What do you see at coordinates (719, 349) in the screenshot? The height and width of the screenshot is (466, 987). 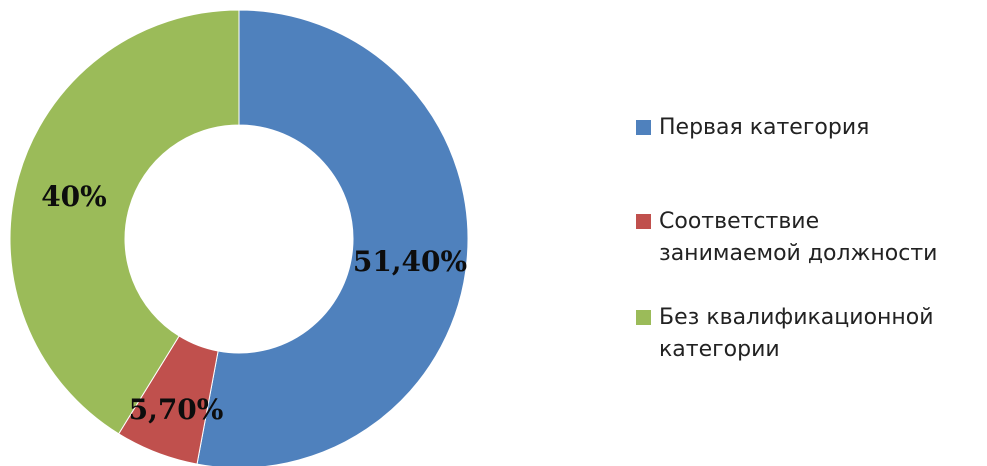 I see `legend-label-line: категории` at bounding box center [719, 349].